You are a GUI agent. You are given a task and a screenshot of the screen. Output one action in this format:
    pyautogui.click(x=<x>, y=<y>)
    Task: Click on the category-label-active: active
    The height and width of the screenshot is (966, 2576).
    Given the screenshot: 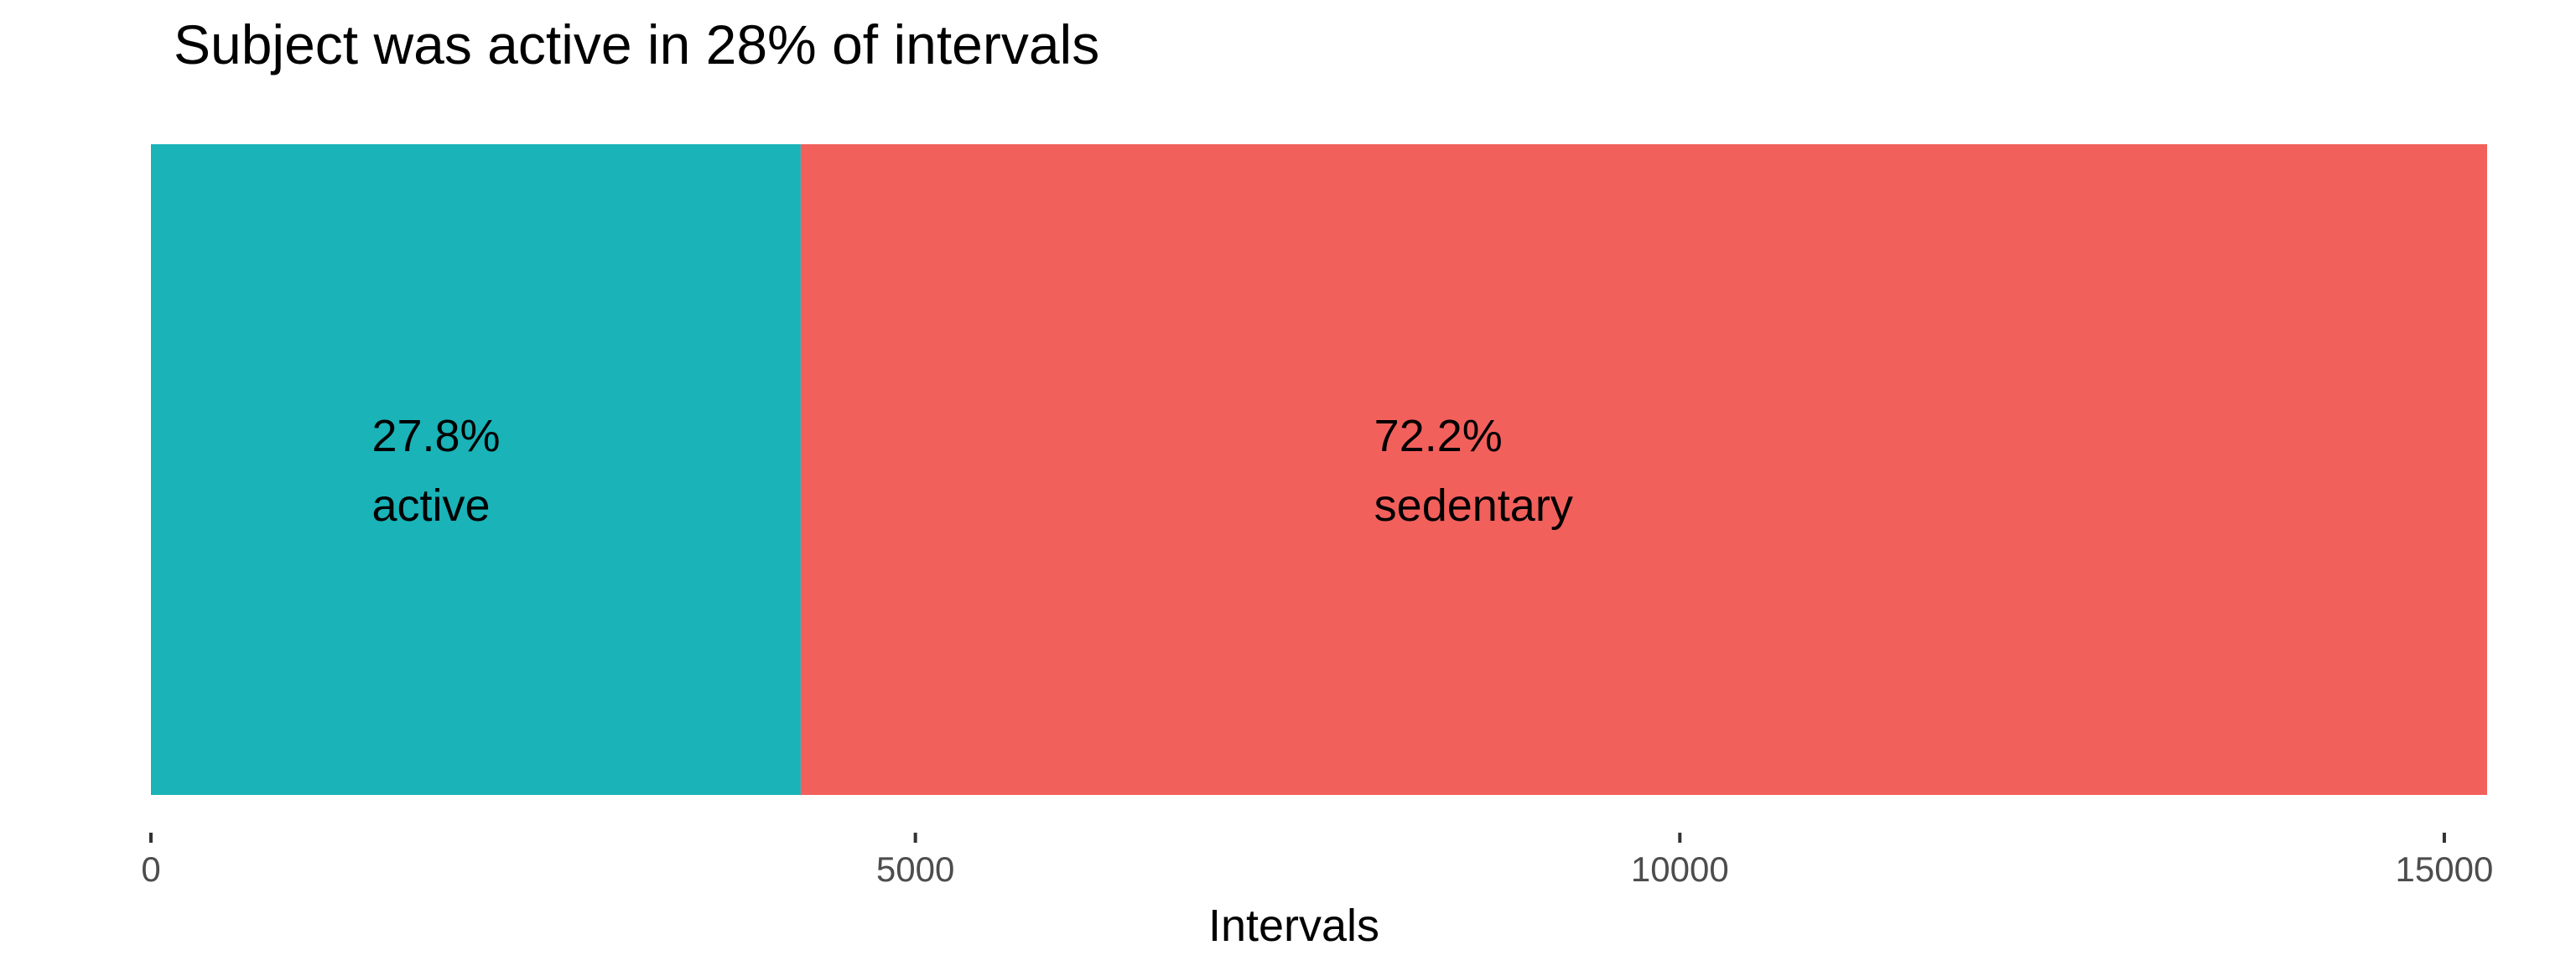 What is the action you would take?
    pyautogui.click(x=430, y=505)
    